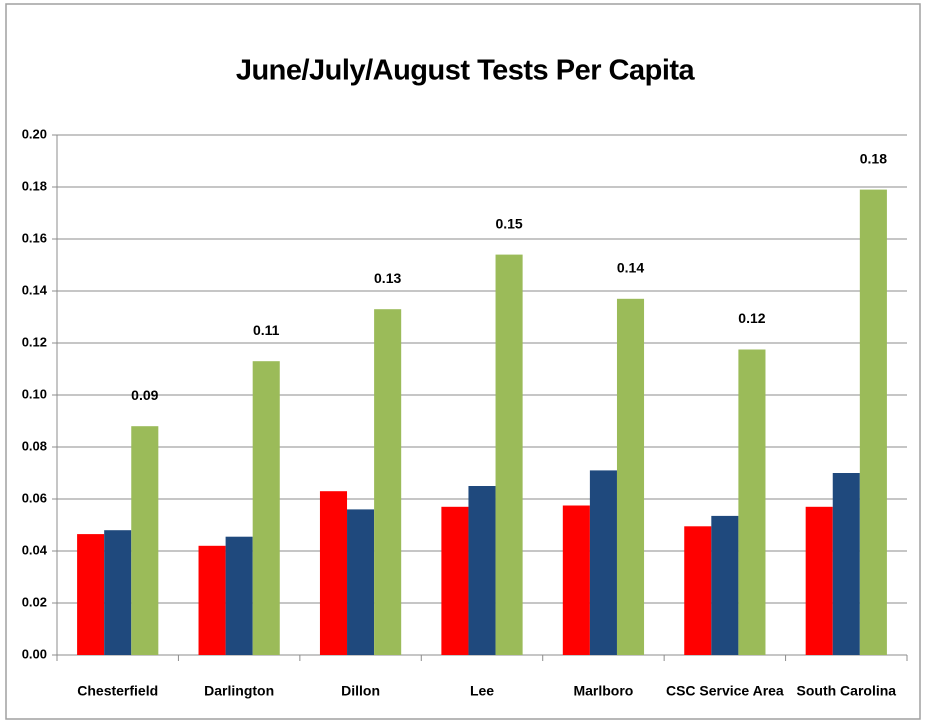 The height and width of the screenshot is (728, 927). Describe the element at coordinates (482, 691) in the screenshot. I see `x-tick-label: Lee` at that location.